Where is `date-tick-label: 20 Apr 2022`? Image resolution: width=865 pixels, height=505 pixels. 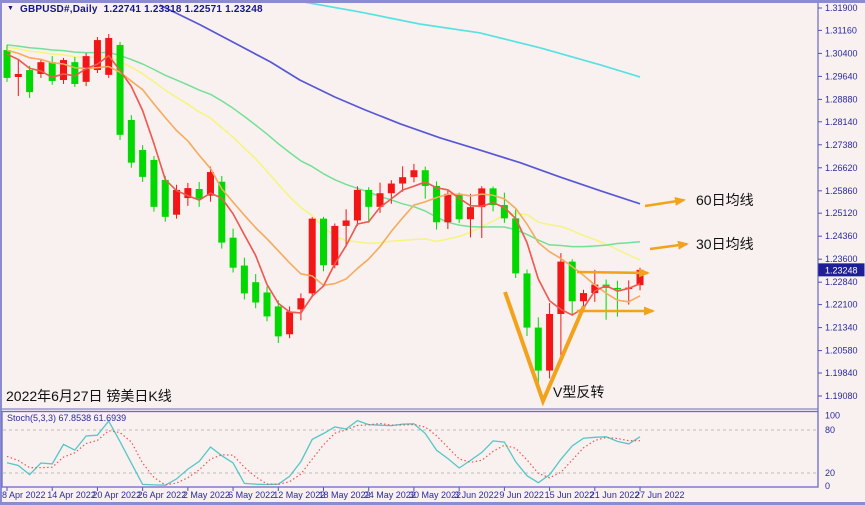 date-tick-label: 20 Apr 2022 is located at coordinates (116, 495).